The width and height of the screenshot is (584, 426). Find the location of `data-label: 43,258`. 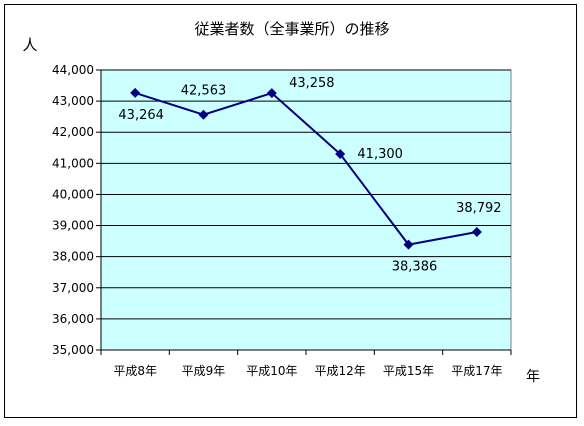

data-label: 43,258 is located at coordinates (312, 83).